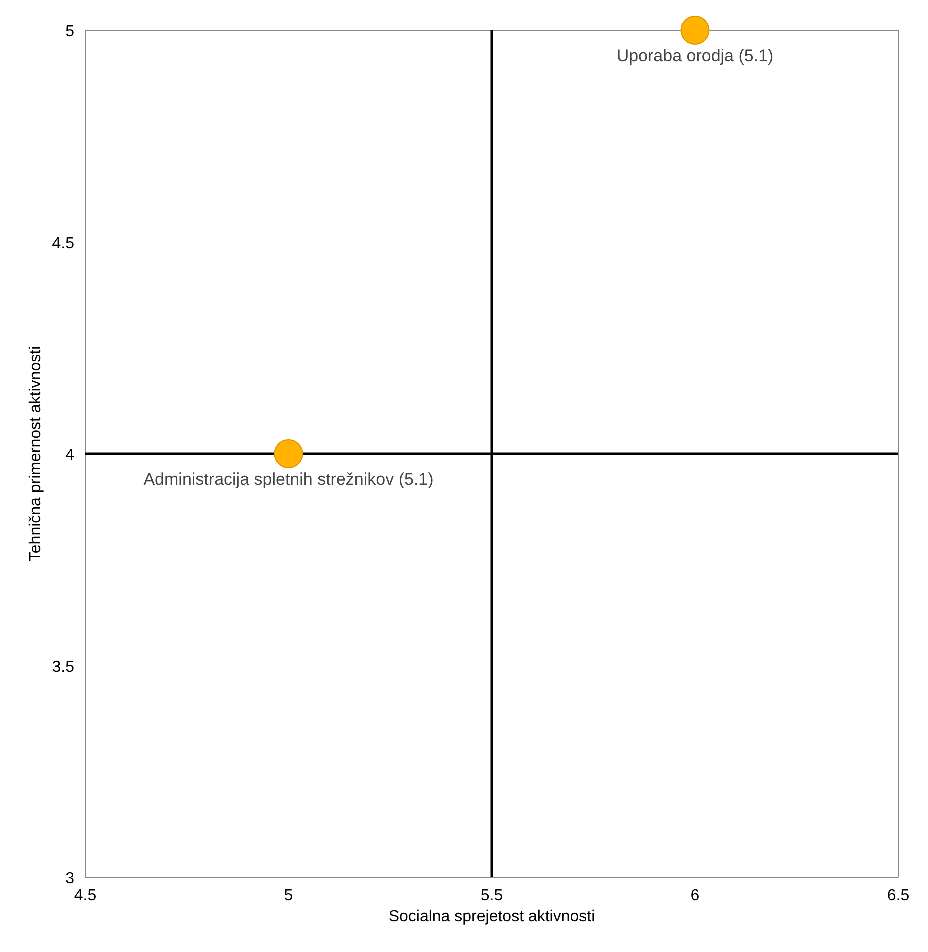 The height and width of the screenshot is (952, 928). I want to click on y-tick-label: 4.5, so click(63, 243).